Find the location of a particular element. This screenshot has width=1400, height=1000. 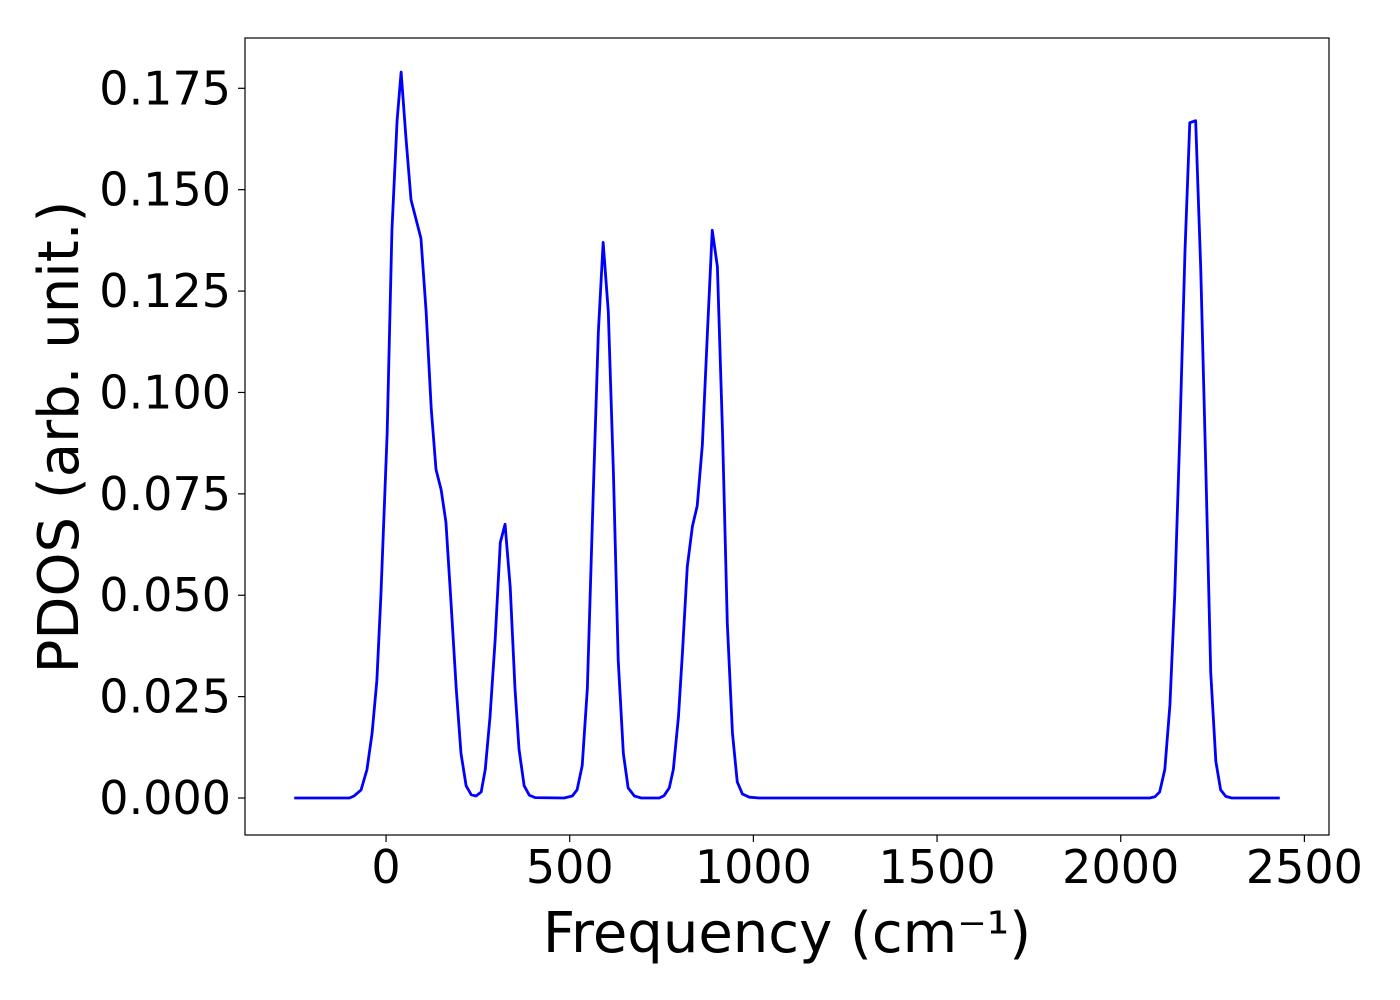

y-tick-label: 0.025 is located at coordinates (165, 697).